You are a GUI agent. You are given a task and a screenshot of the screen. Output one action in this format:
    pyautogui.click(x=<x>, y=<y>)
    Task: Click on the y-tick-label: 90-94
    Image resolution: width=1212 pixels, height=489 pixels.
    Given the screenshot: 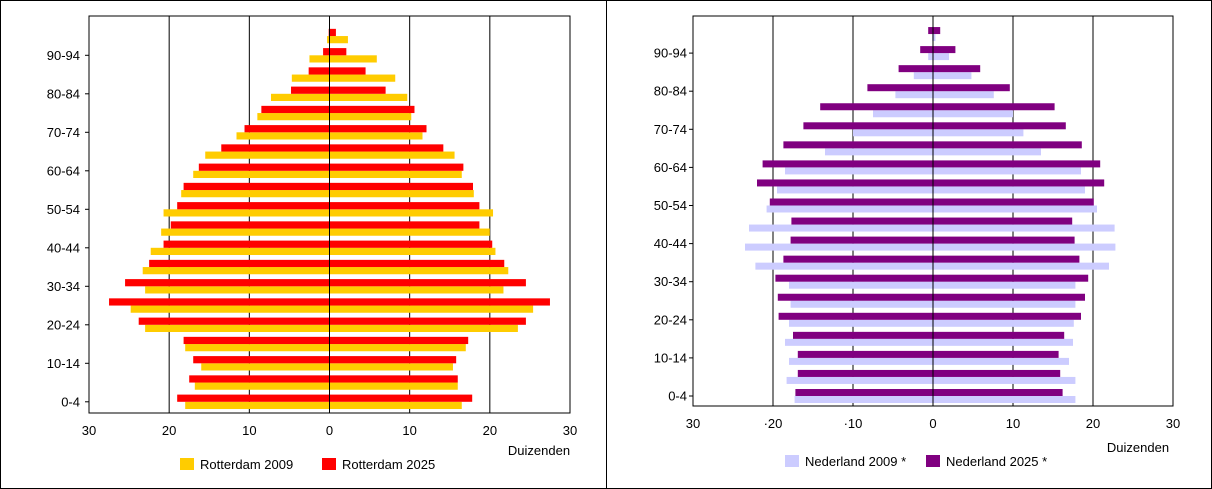 What is the action you would take?
    pyautogui.click(x=670, y=53)
    